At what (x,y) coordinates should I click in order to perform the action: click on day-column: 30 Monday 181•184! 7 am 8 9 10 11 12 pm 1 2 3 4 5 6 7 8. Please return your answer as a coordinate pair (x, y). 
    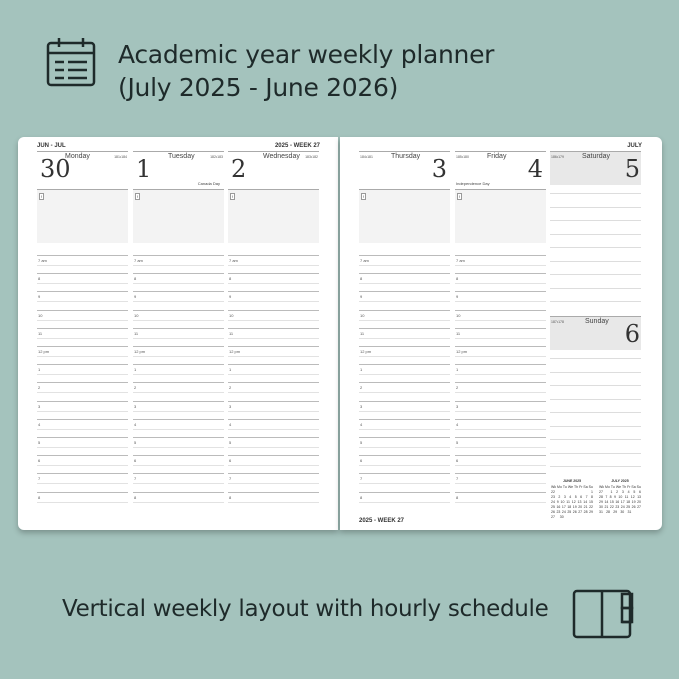
    Looking at the image, I should click on (82, 336).